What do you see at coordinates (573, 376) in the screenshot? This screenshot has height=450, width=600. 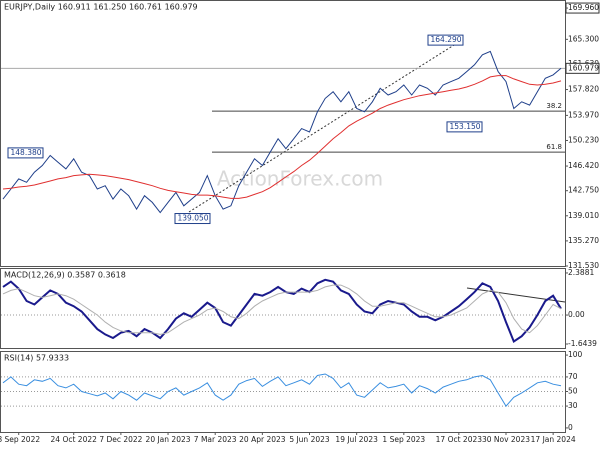 I see `y-tick-label: 70` at bounding box center [573, 376].